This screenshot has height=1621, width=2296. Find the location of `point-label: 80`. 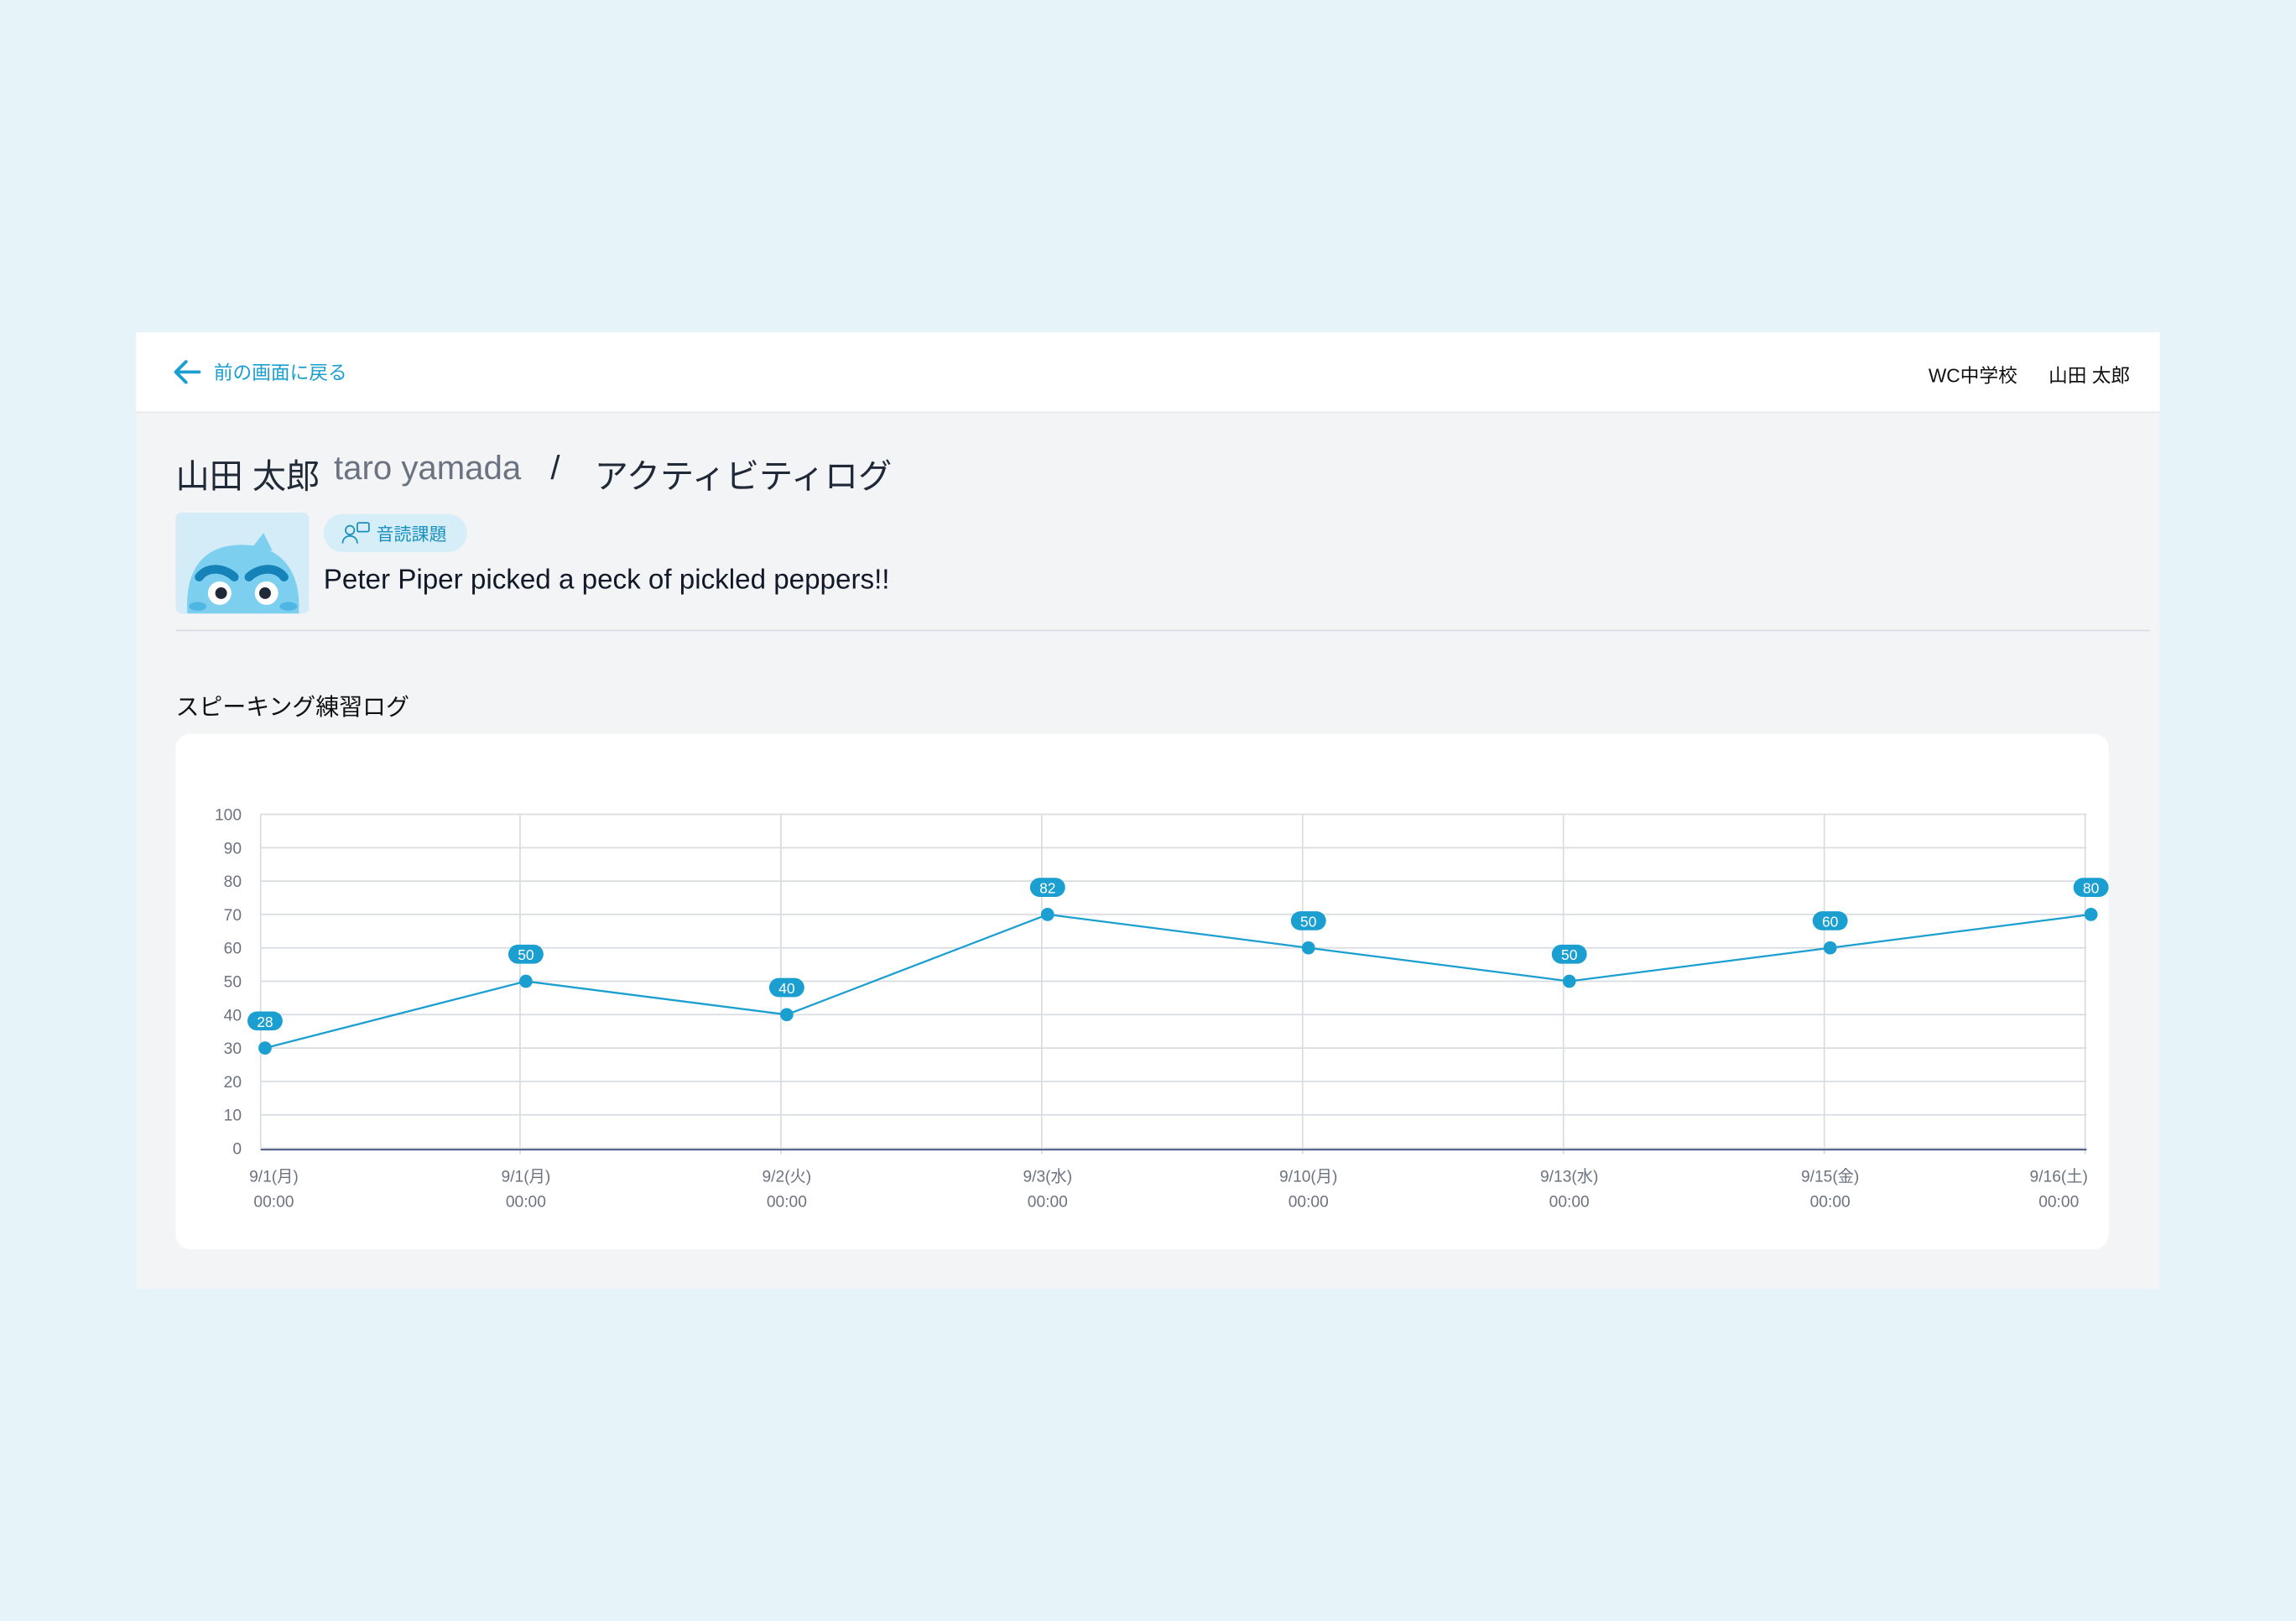

point-label: 80 is located at coordinates (2092, 888).